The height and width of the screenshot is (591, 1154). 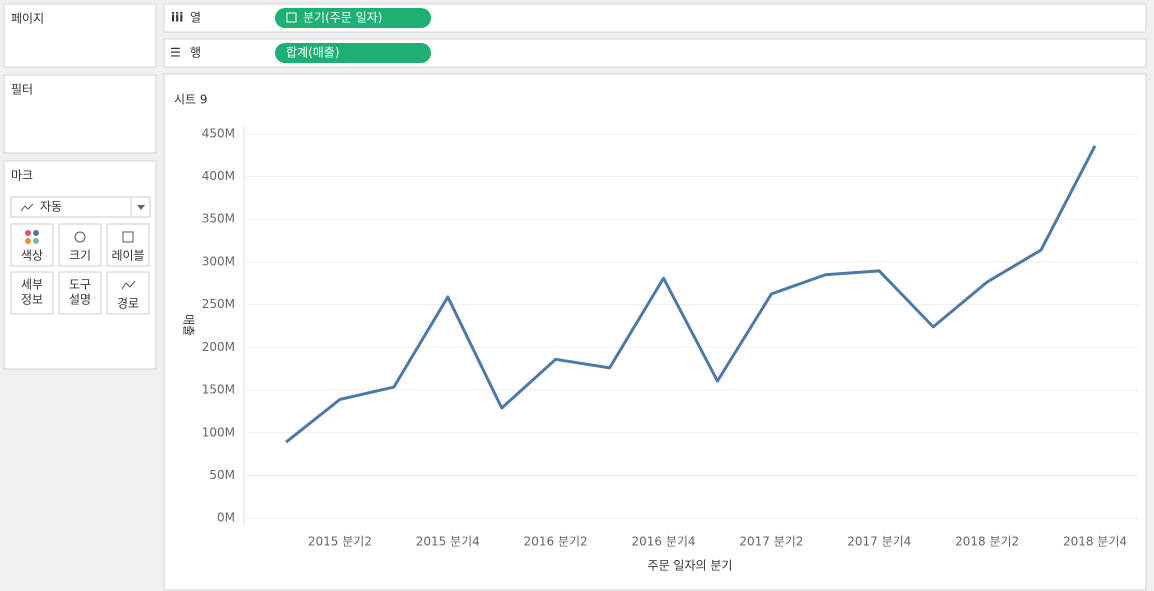 What do you see at coordinates (218, 219) in the screenshot?
I see `y-tick-label: 350M` at bounding box center [218, 219].